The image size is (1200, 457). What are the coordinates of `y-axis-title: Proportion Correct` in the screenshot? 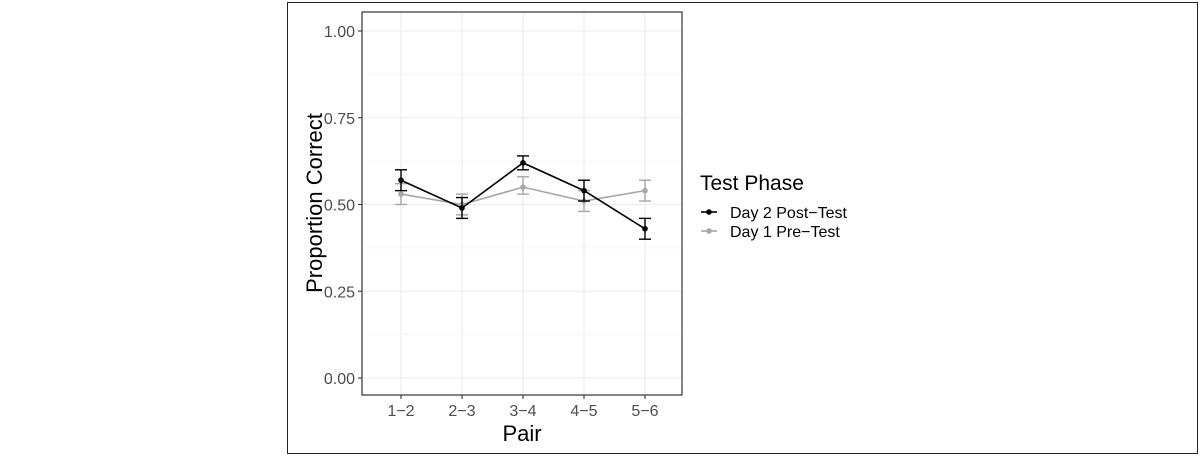 It's located at (314, 203).